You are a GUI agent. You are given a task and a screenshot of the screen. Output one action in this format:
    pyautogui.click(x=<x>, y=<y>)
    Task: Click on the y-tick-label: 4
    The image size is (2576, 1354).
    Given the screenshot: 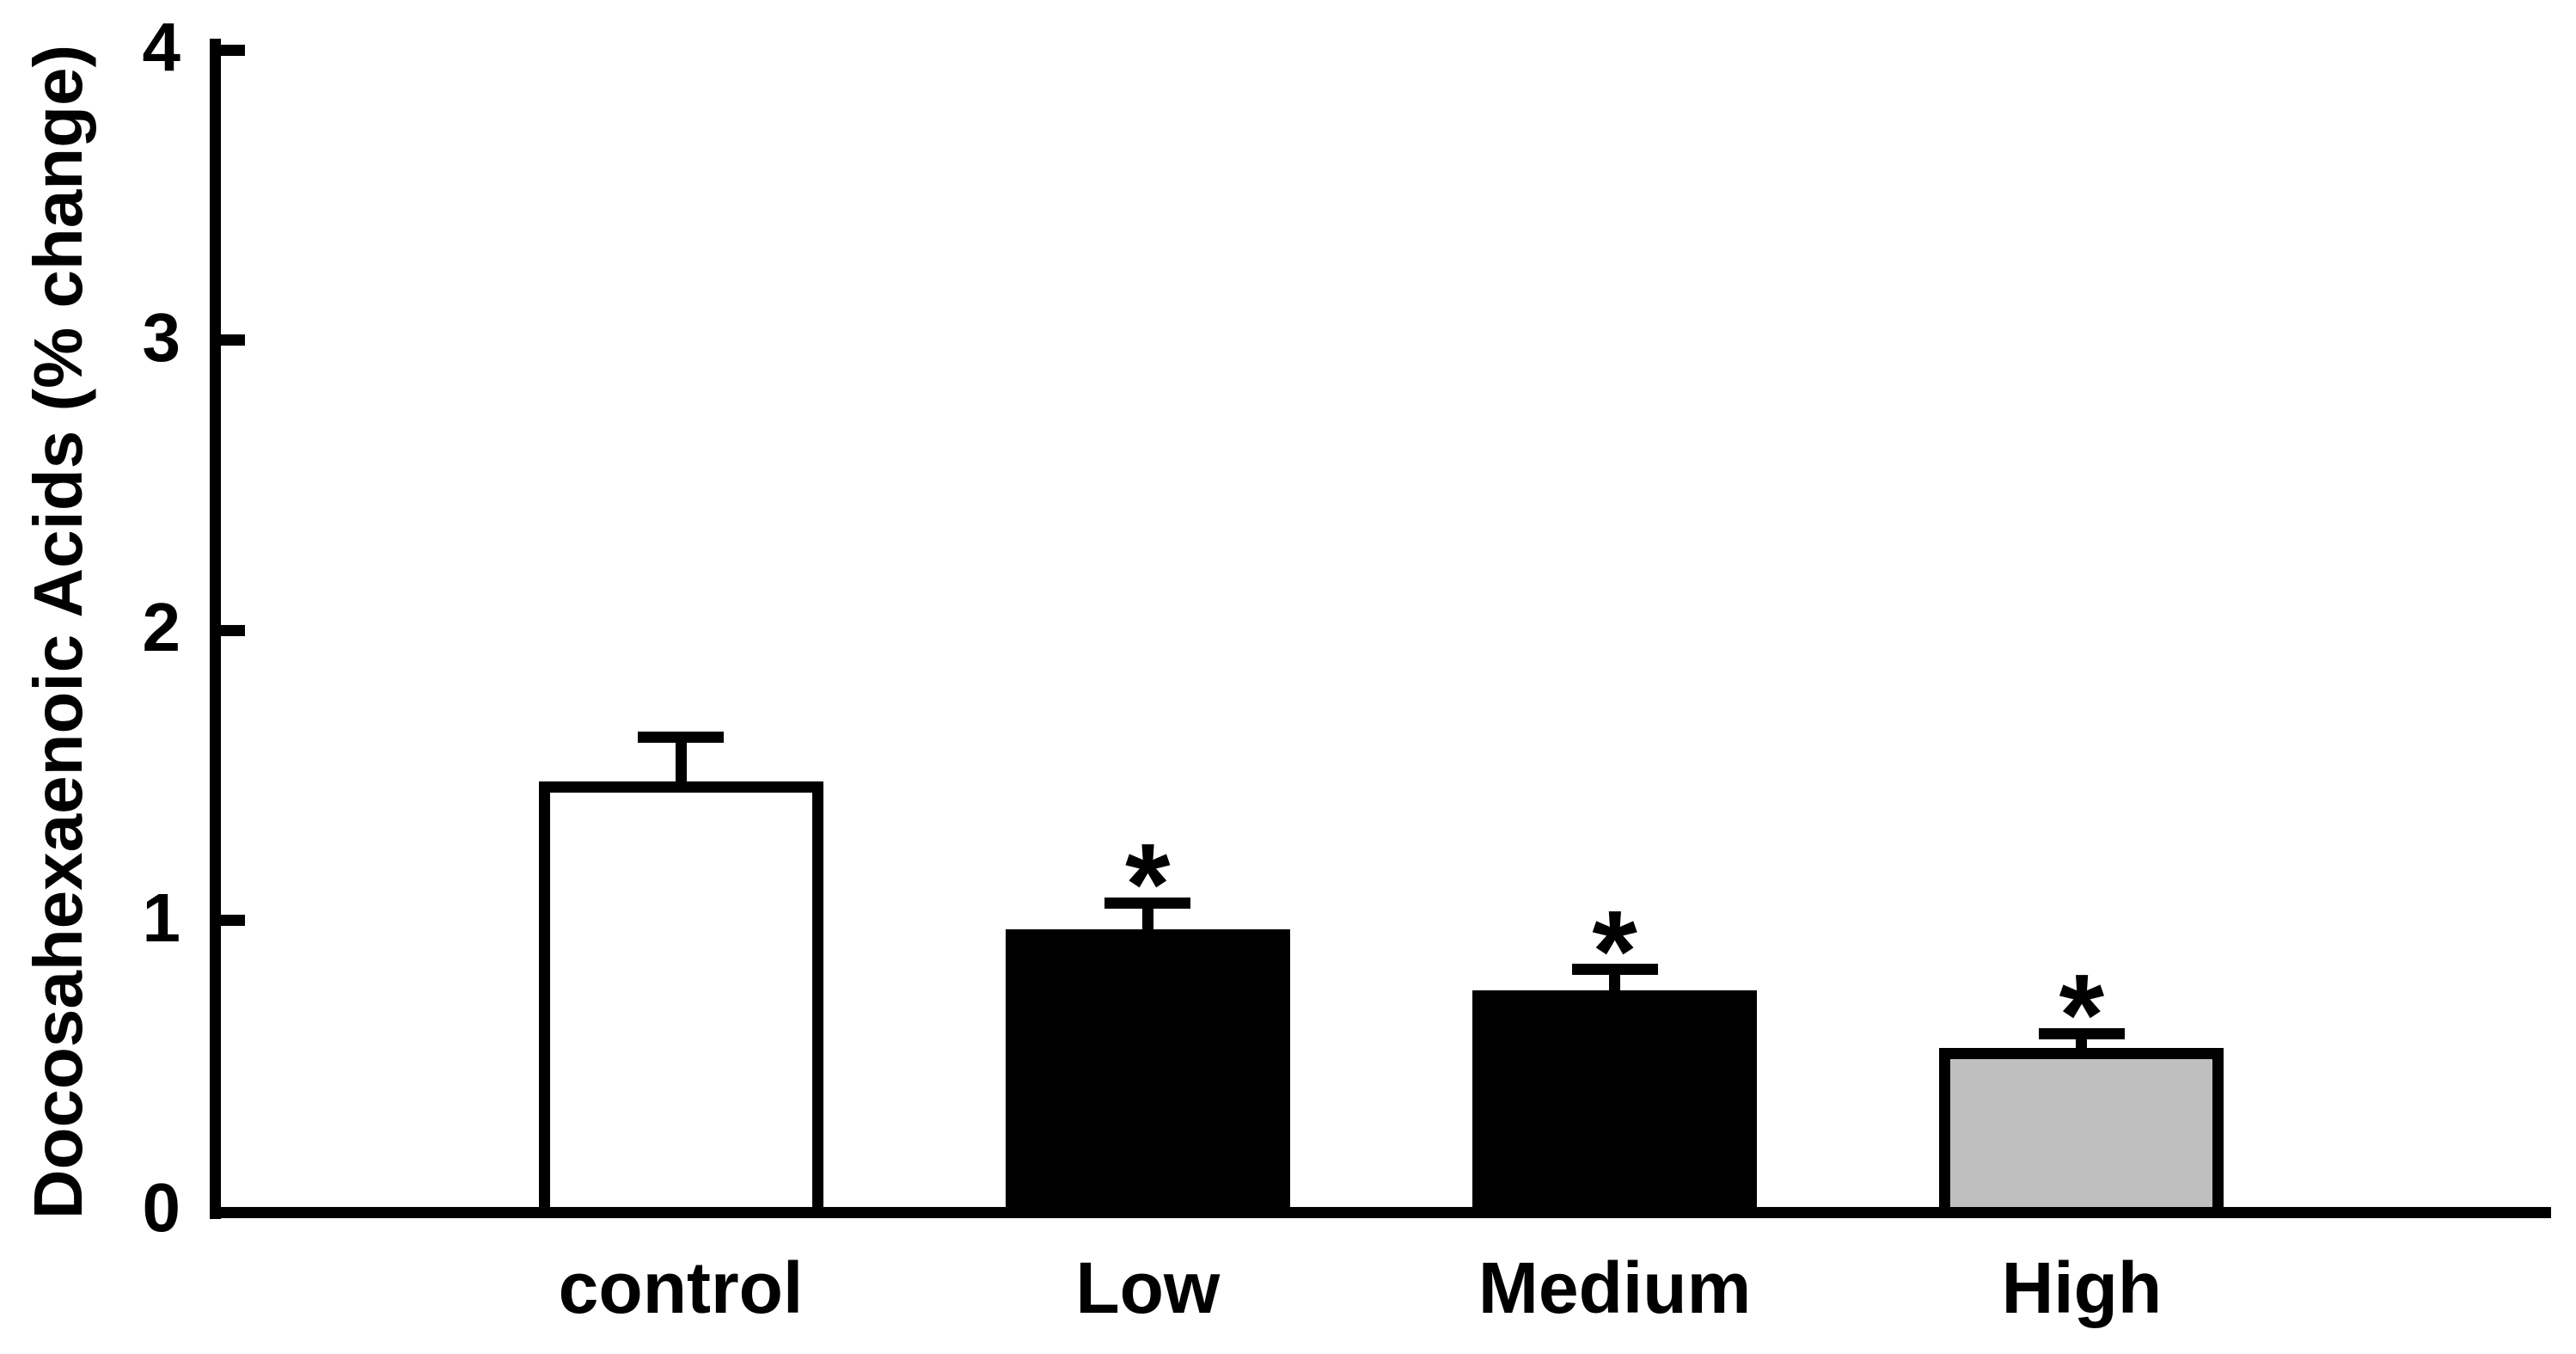 What is the action you would take?
    pyautogui.click(x=161, y=47)
    